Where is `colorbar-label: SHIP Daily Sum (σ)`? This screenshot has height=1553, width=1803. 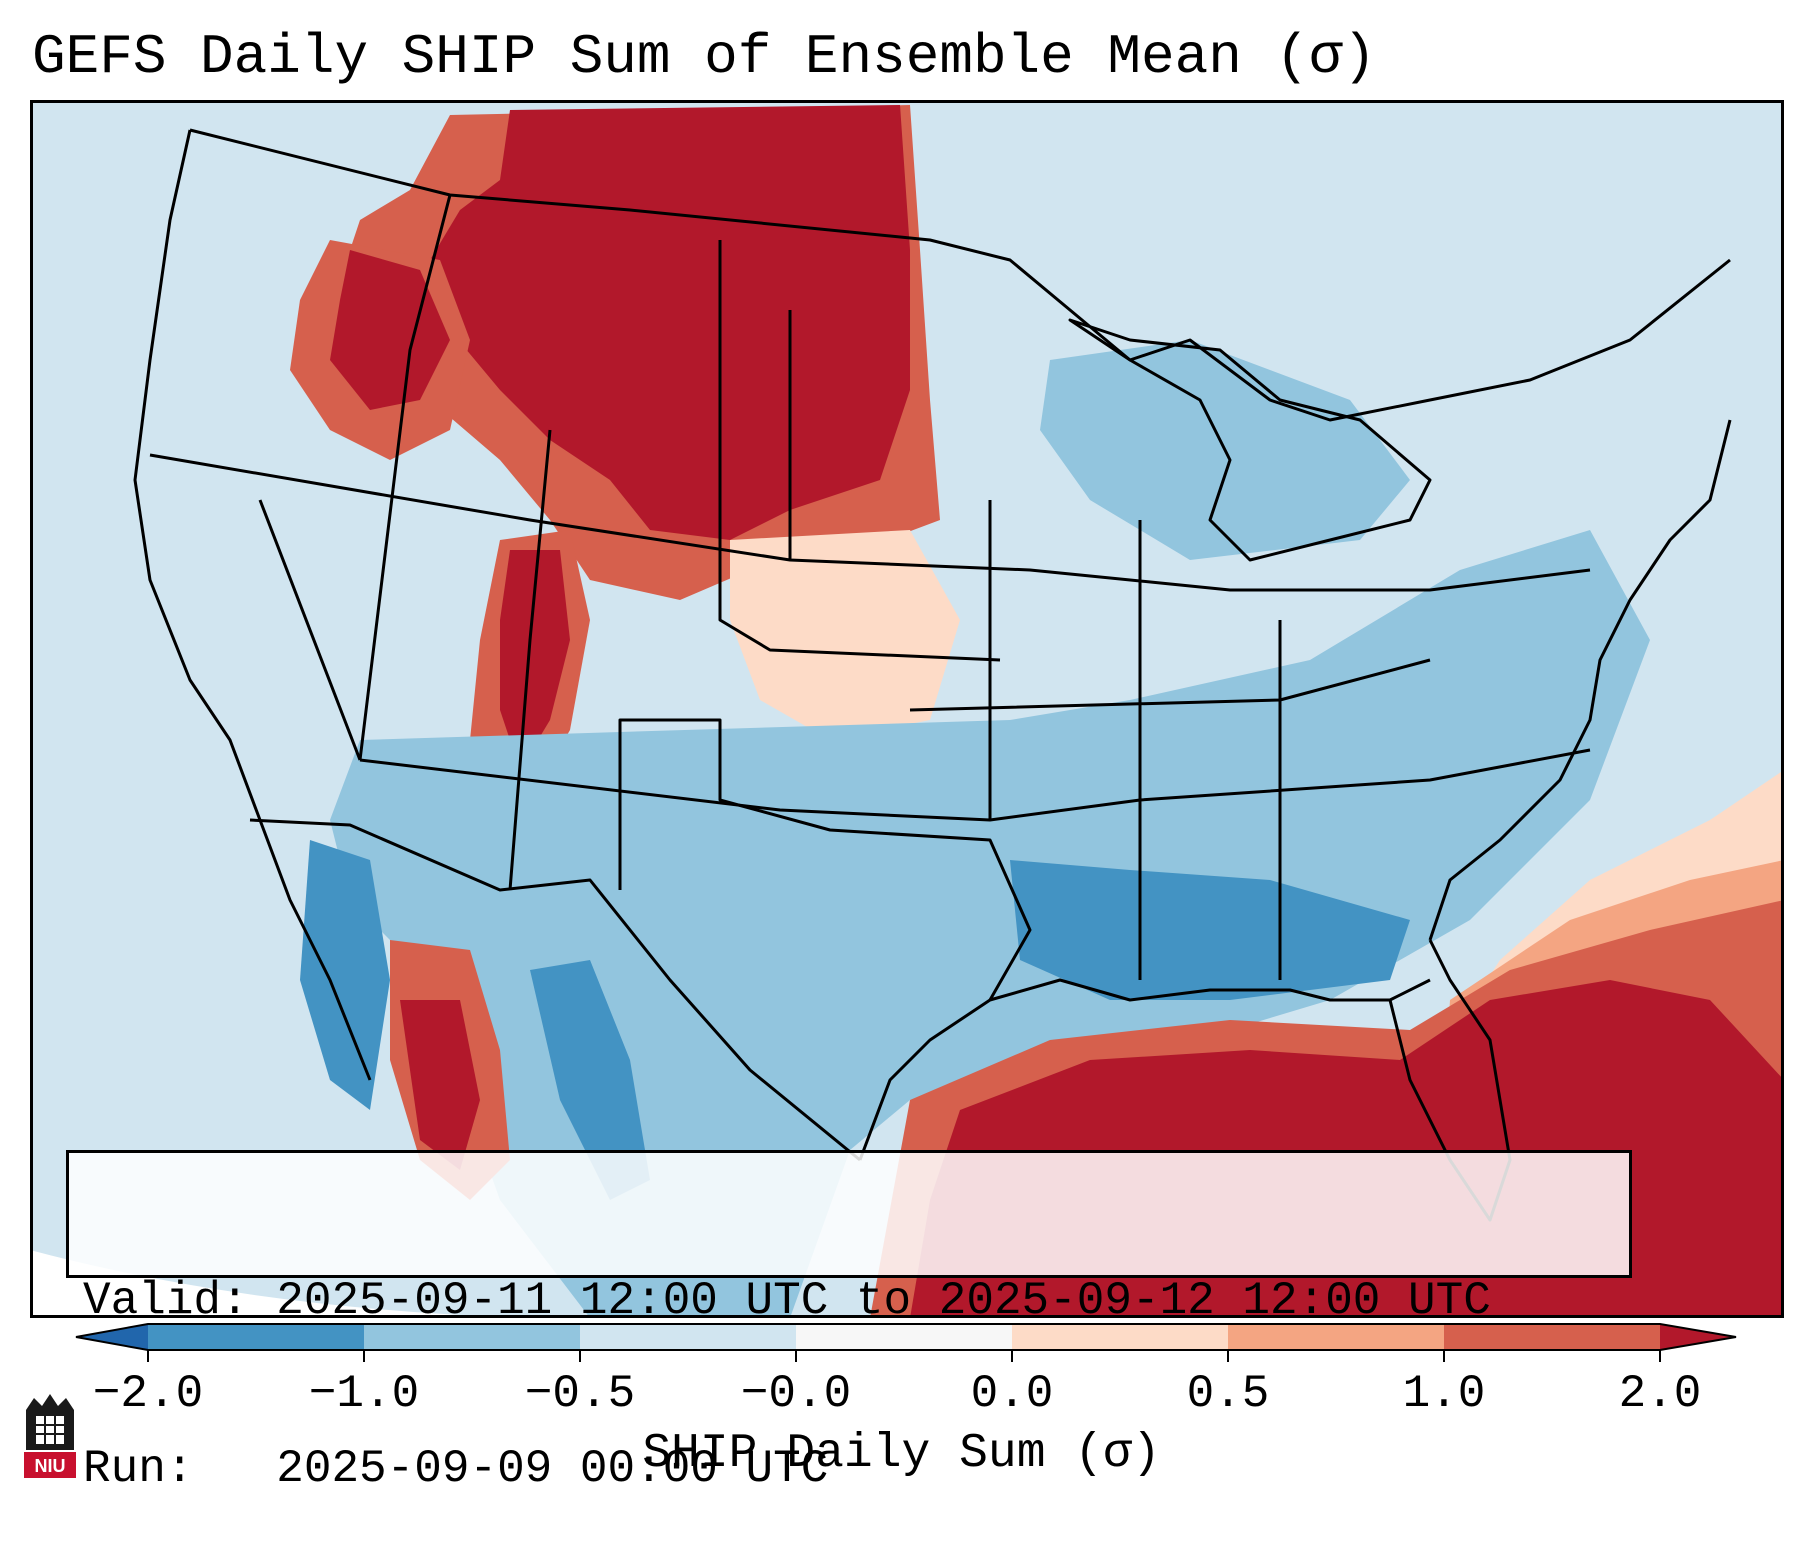
colorbar-label: SHIP Daily Sum (σ) is located at coordinates (901, 1454).